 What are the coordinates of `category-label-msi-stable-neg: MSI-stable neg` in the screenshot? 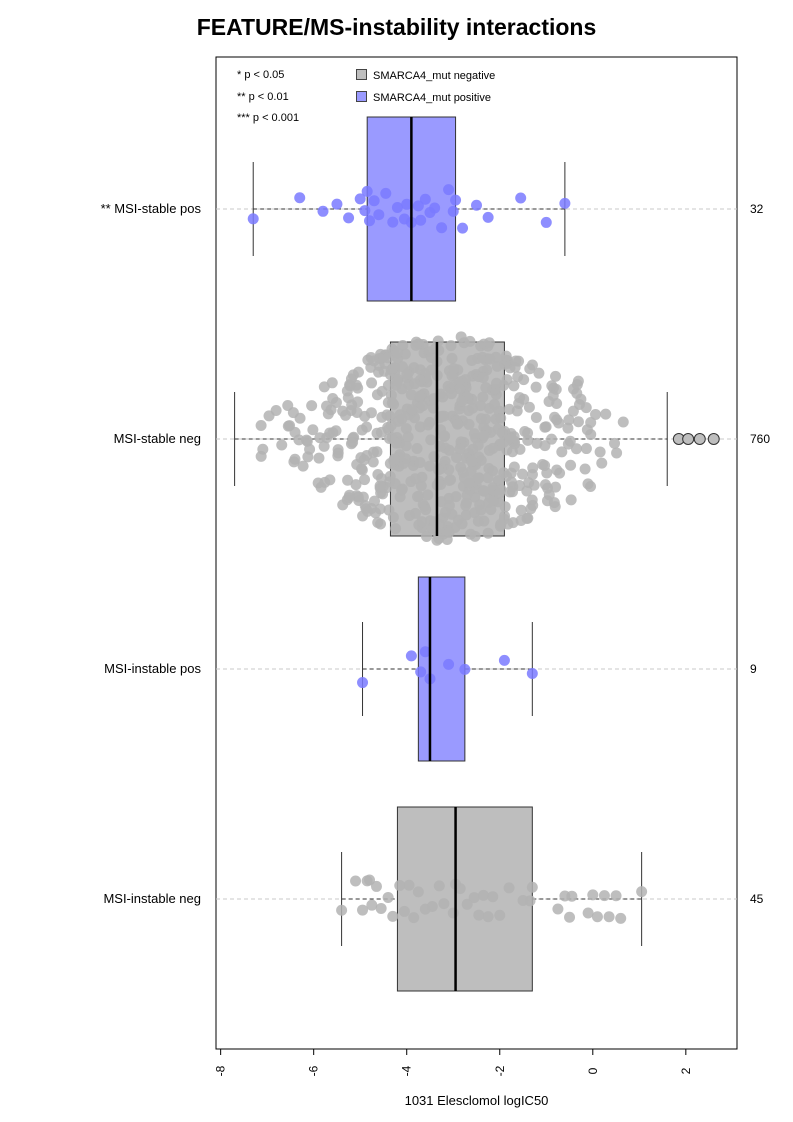 It's located at (157, 438).